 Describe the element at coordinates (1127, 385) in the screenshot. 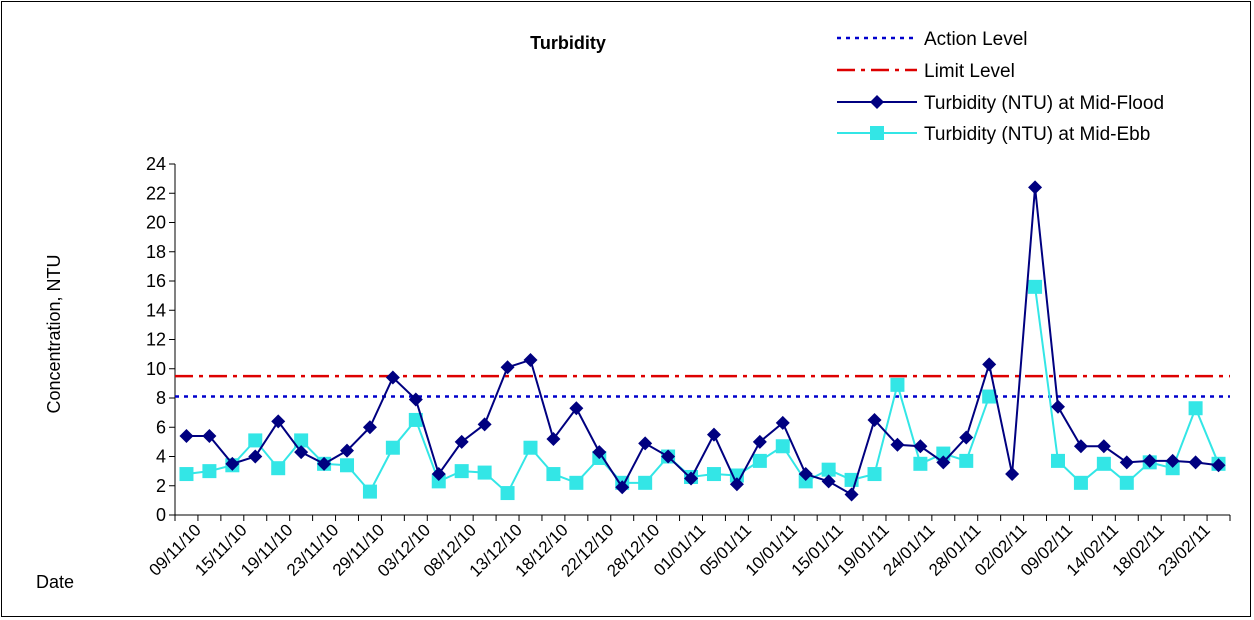

I see `series-line-mid-ebb` at that location.